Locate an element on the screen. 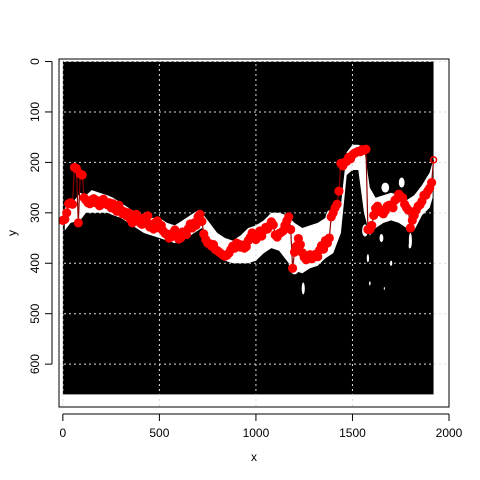 This screenshot has height=480, width=480. y-axis: 0 100 200 300 400 500 600 is located at coordinates (40, 216).